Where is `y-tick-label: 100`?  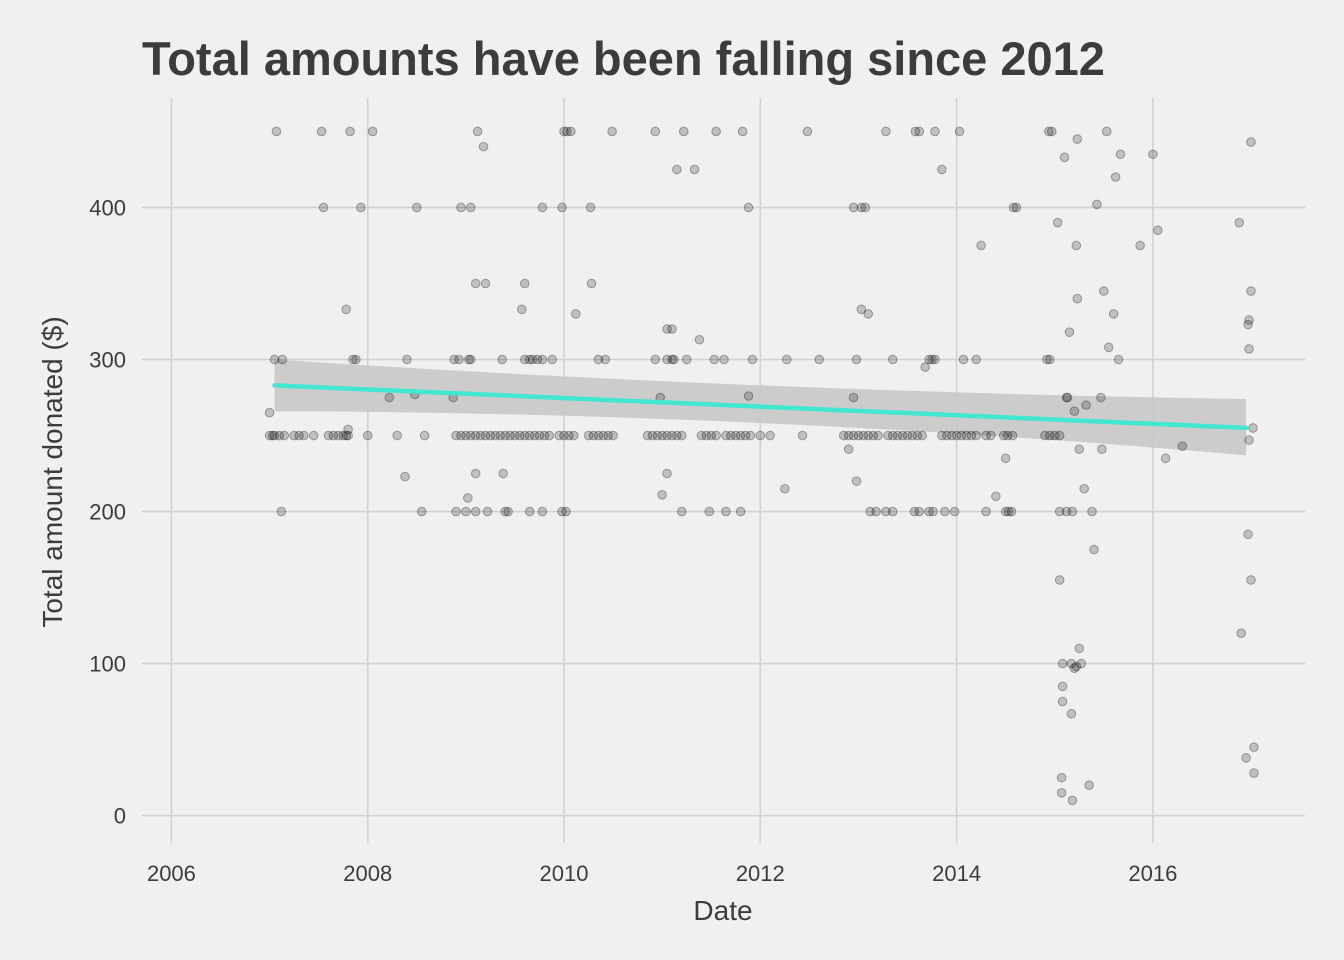
y-tick-label: 100 is located at coordinates (107, 664).